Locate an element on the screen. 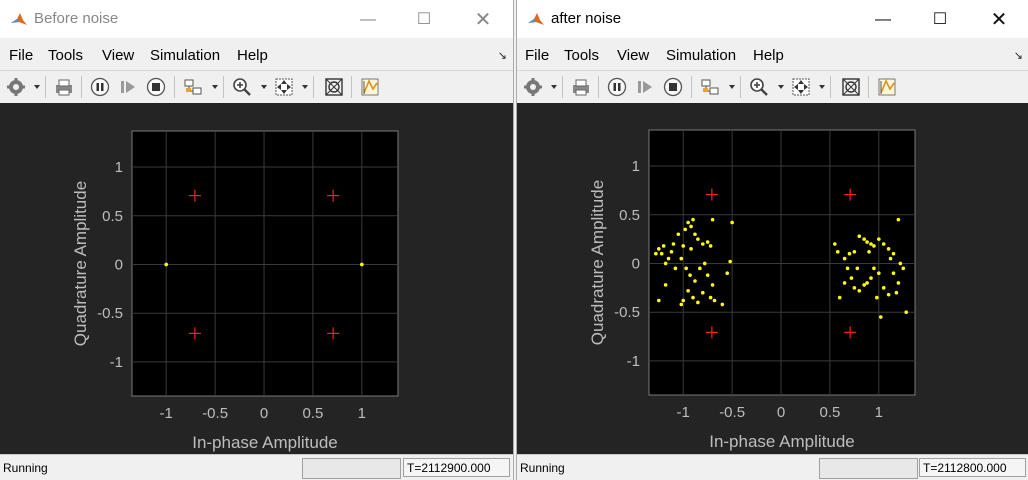 The height and width of the screenshot is (480, 1028). status-field is located at coordinates (351, 468).